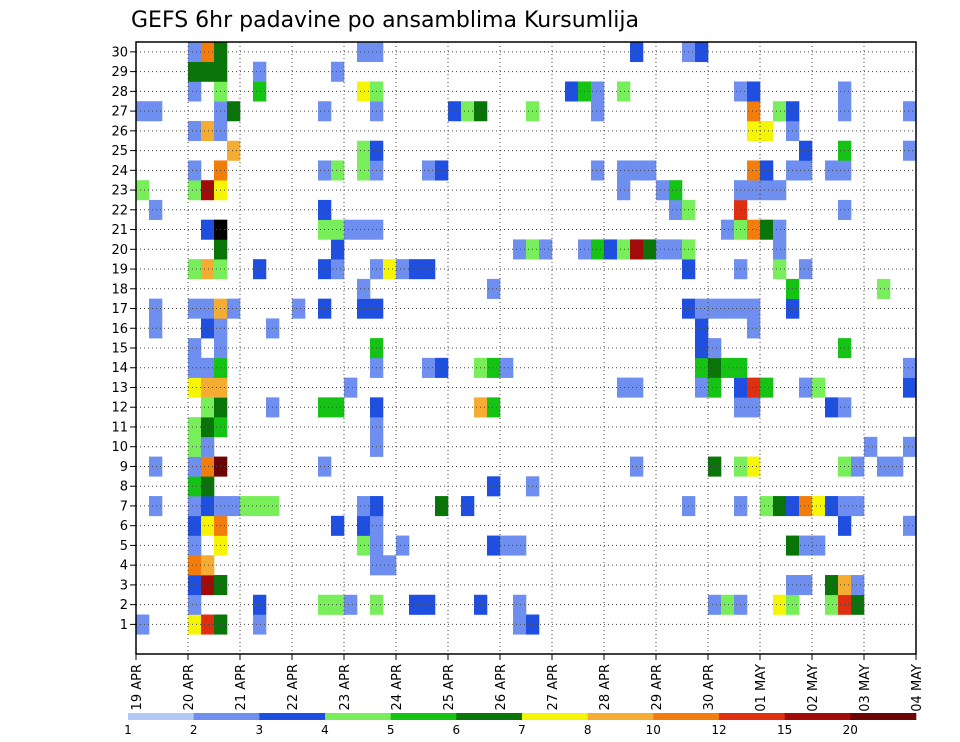 This screenshot has height=742, width=960. I want to click on y-tick-label: 25, so click(119, 151).